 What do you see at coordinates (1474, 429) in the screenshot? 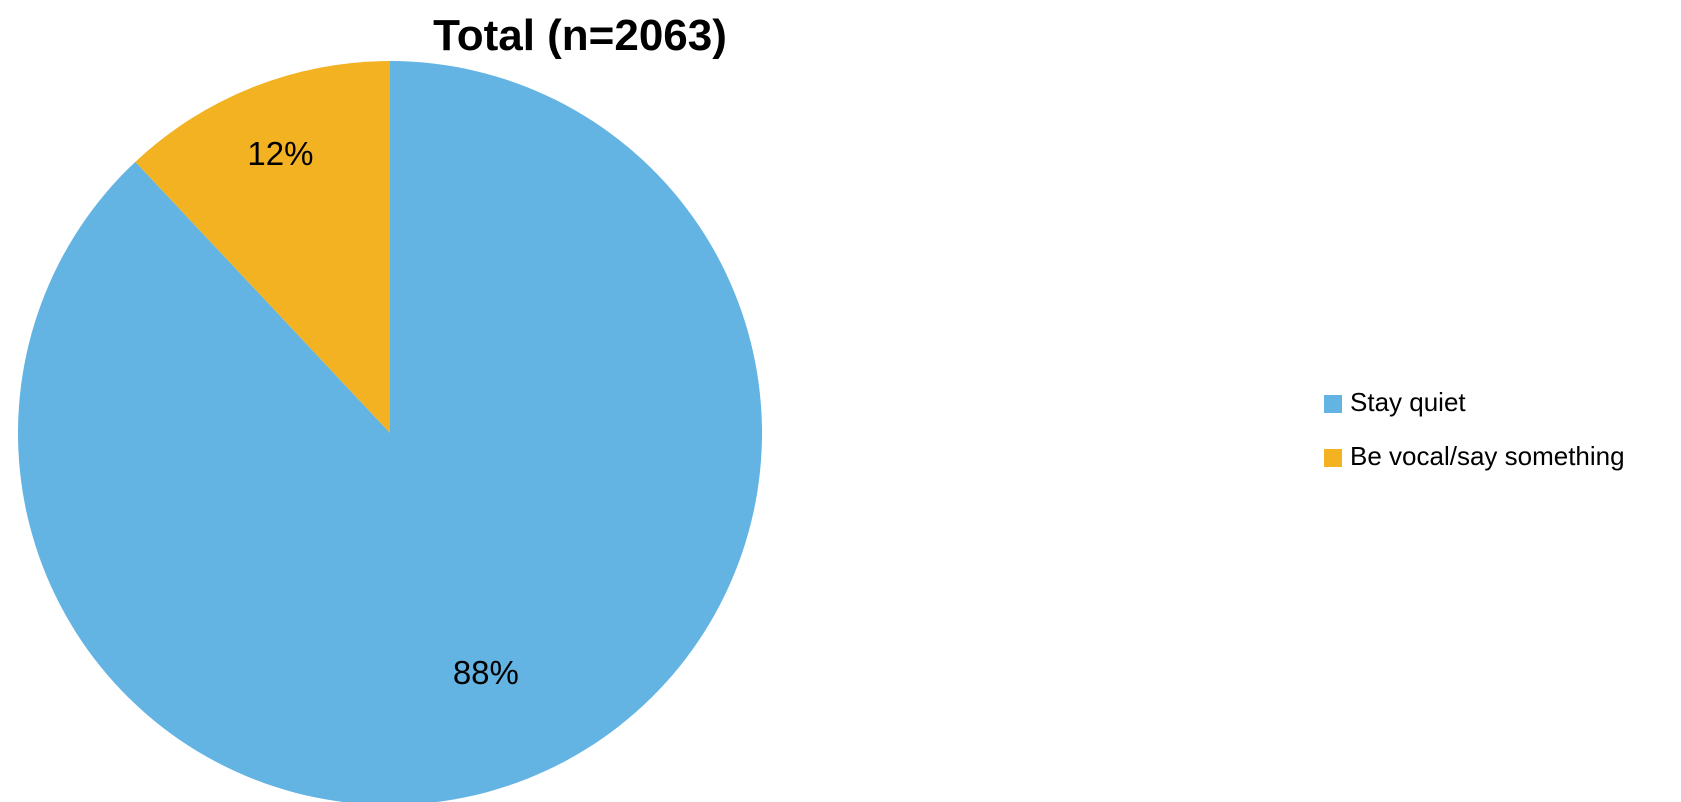
I see `legend: Stay quiet Be vocal/say something` at bounding box center [1474, 429].